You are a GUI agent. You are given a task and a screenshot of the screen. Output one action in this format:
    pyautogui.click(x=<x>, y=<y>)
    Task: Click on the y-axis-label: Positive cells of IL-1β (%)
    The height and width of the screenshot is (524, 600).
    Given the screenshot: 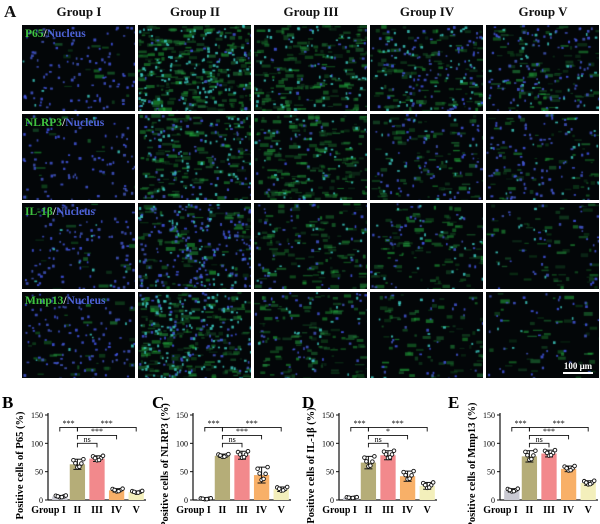 What is the action you would take?
    pyautogui.click(x=311, y=465)
    